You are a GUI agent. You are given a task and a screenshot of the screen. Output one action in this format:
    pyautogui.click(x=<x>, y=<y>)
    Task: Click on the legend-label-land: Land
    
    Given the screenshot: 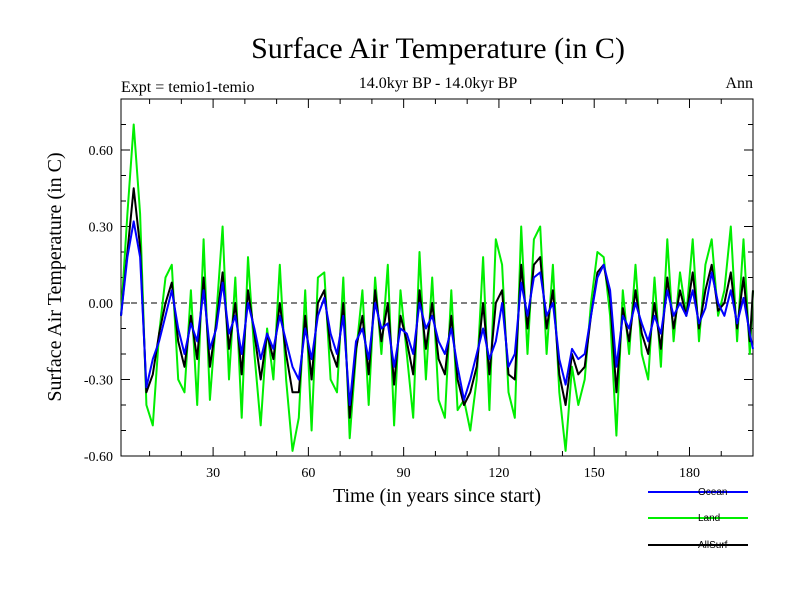 What is the action you would take?
    pyautogui.click(x=709, y=518)
    